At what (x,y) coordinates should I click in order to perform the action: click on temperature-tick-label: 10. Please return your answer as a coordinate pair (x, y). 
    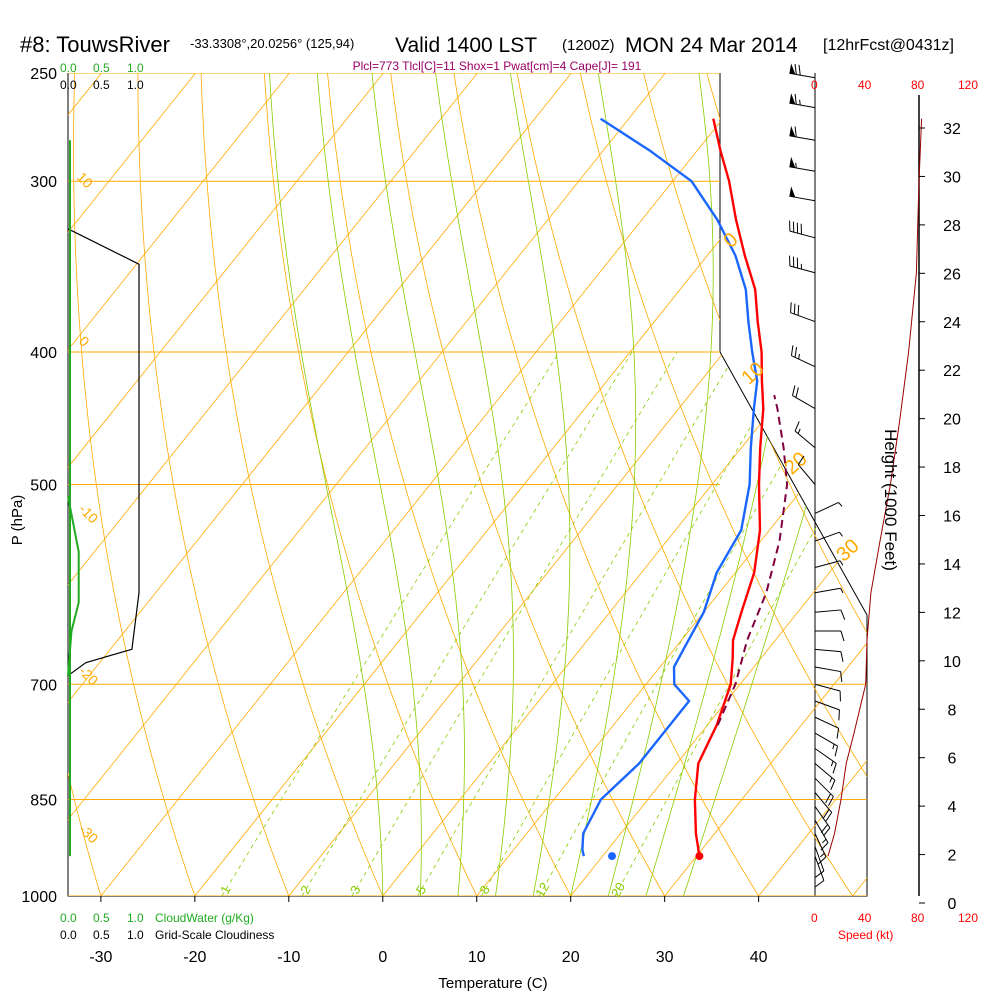
    Looking at the image, I should click on (477, 957).